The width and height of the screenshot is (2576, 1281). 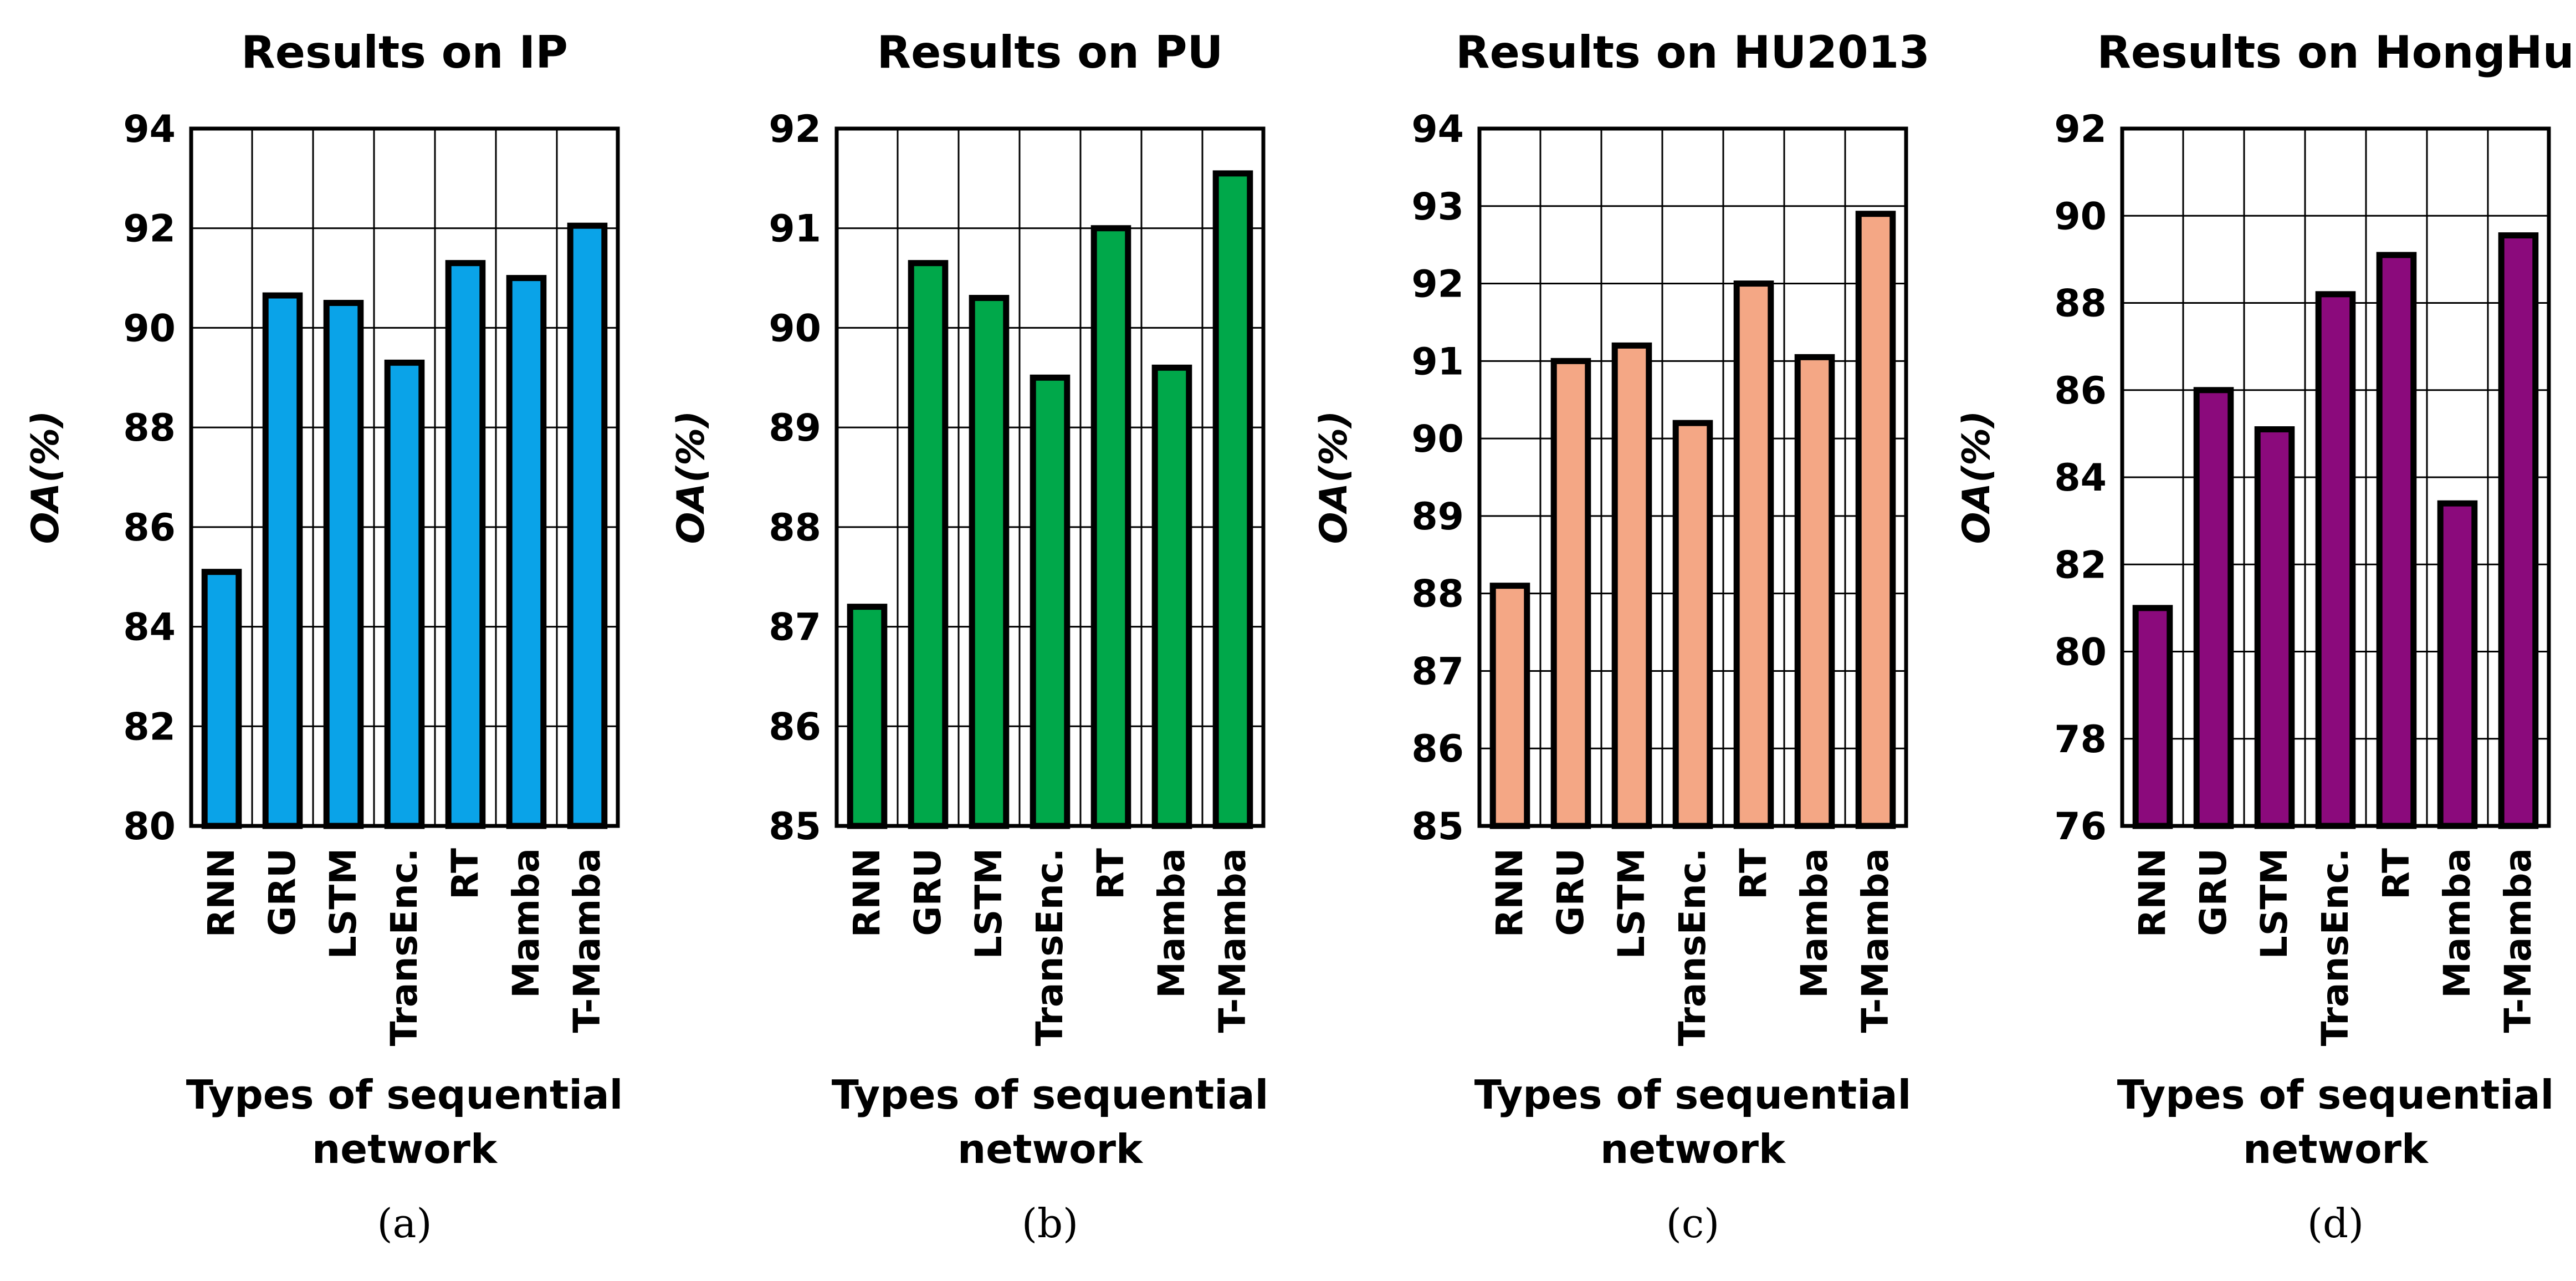 What do you see at coordinates (404, 52) in the screenshot?
I see `chart-title: Results on IP` at bounding box center [404, 52].